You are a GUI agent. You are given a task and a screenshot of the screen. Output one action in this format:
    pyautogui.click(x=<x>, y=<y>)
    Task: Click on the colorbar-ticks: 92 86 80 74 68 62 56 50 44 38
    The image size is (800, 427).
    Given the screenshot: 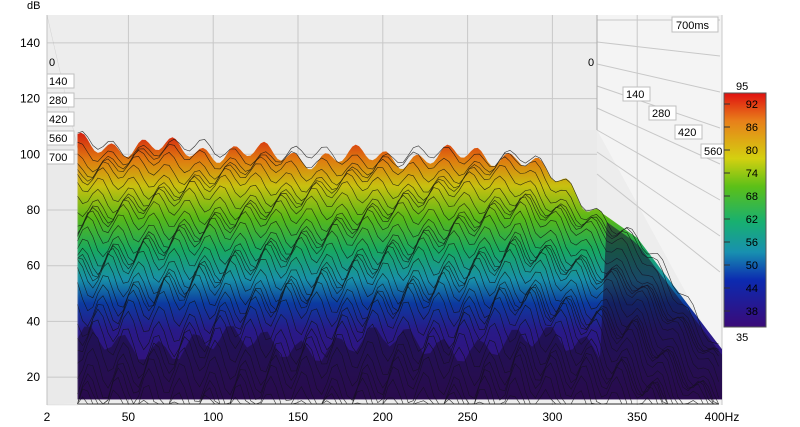 What is the action you would take?
    pyautogui.click(x=741, y=208)
    